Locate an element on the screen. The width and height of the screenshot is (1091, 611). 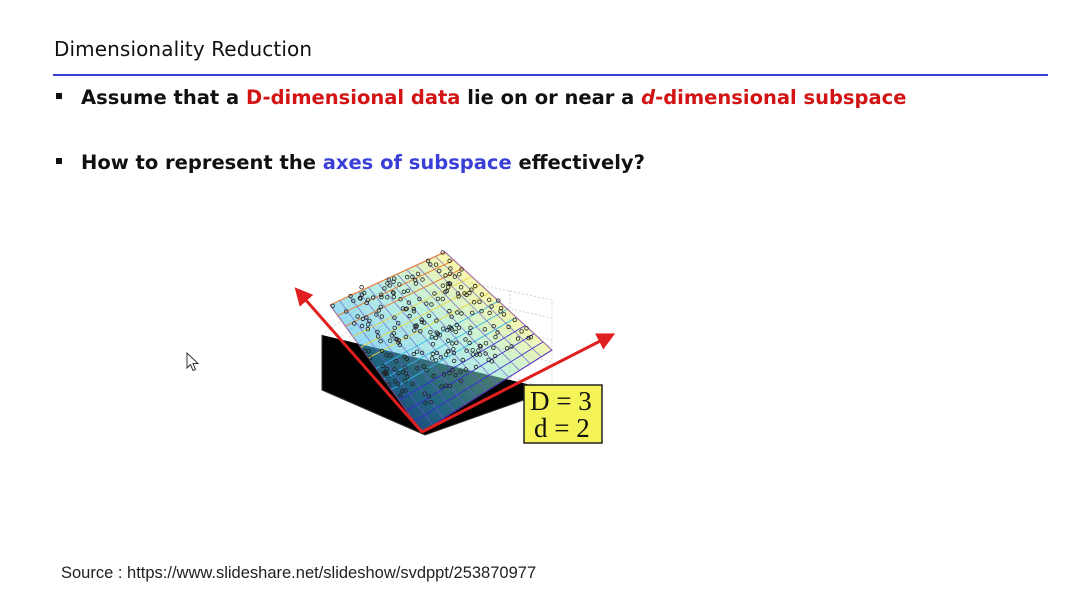
highlight-d-italic: d is located at coordinates (648, 97).